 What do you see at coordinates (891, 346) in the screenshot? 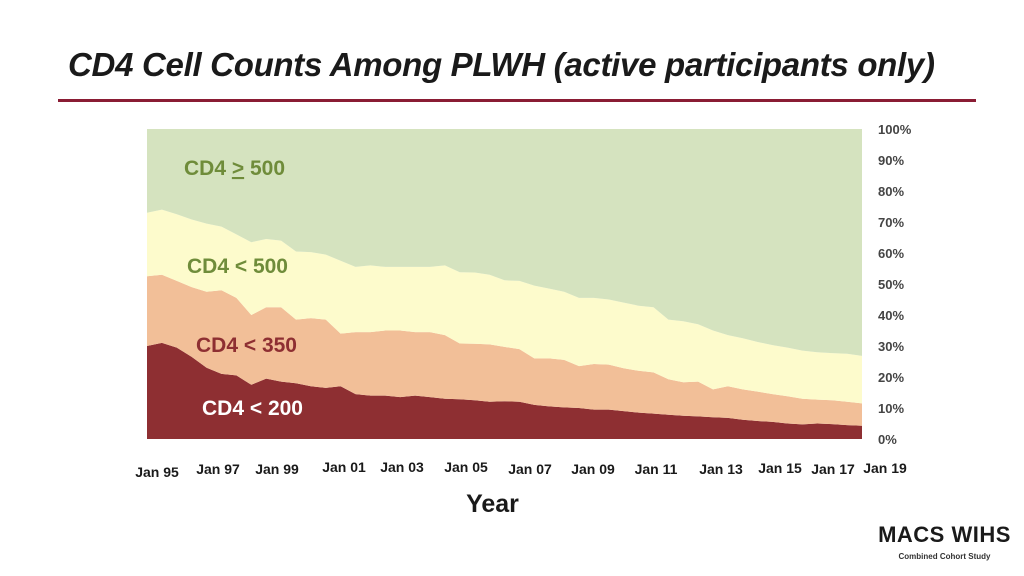
I see `y-tick-label: 30%` at bounding box center [891, 346].